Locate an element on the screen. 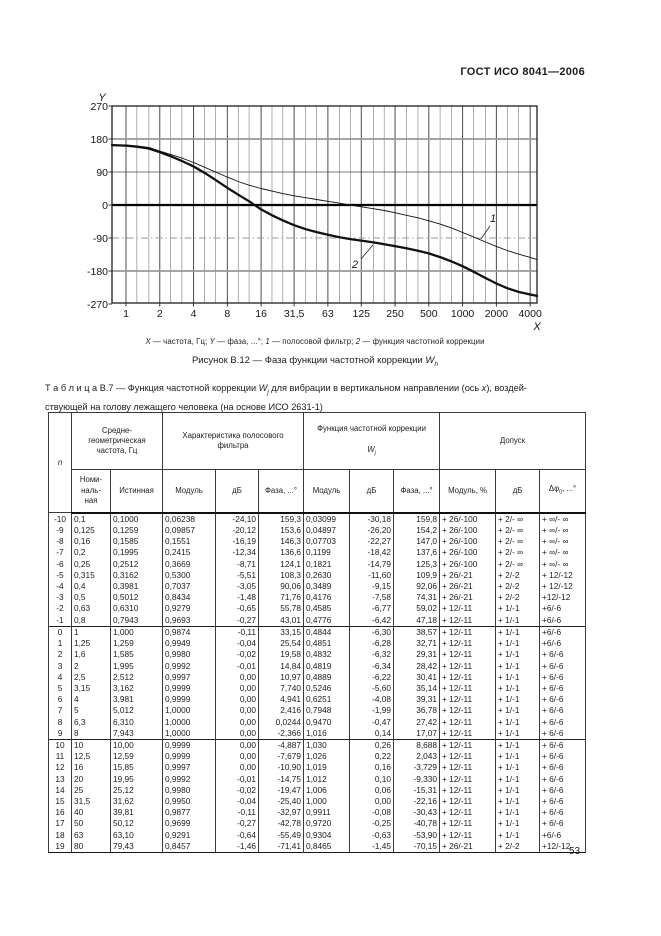 This screenshot has width=661, height=936. table-cell: 9 is located at coordinates (60, 733).